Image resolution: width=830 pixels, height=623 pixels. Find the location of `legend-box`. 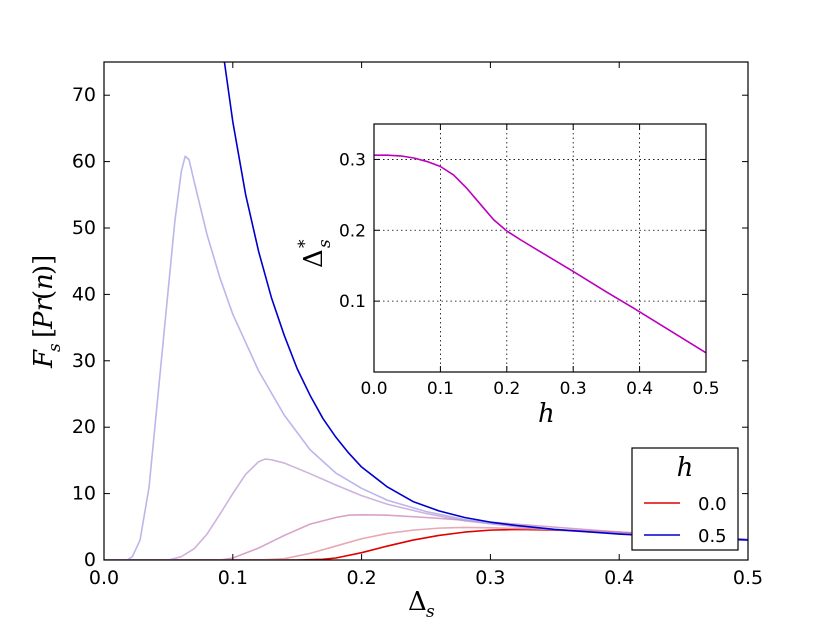

legend-box is located at coordinates (685, 499).